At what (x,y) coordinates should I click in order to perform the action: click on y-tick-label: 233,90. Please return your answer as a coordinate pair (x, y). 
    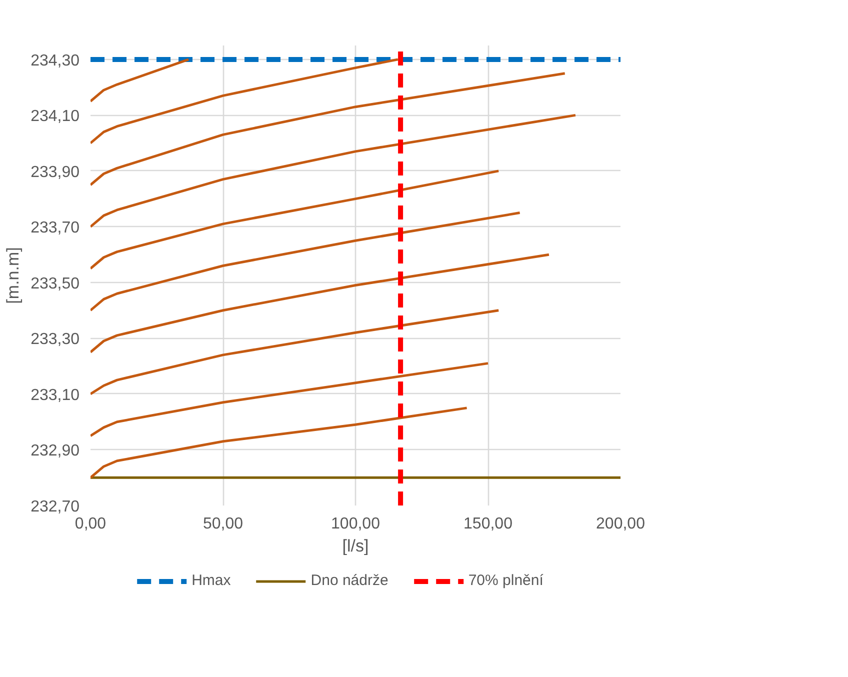
    Looking at the image, I should click on (55, 172).